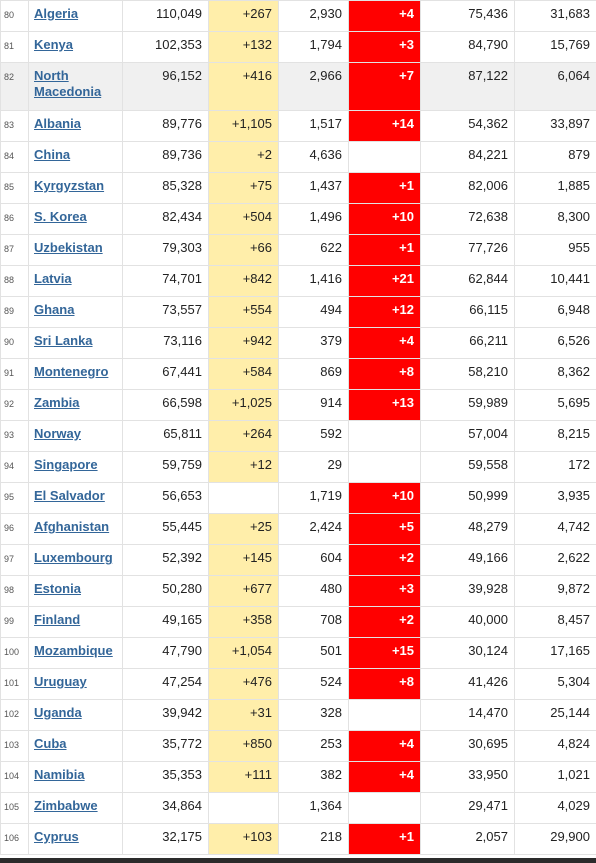 The height and width of the screenshot is (863, 596). I want to click on country-cell: Sri Lanka, so click(75, 343).